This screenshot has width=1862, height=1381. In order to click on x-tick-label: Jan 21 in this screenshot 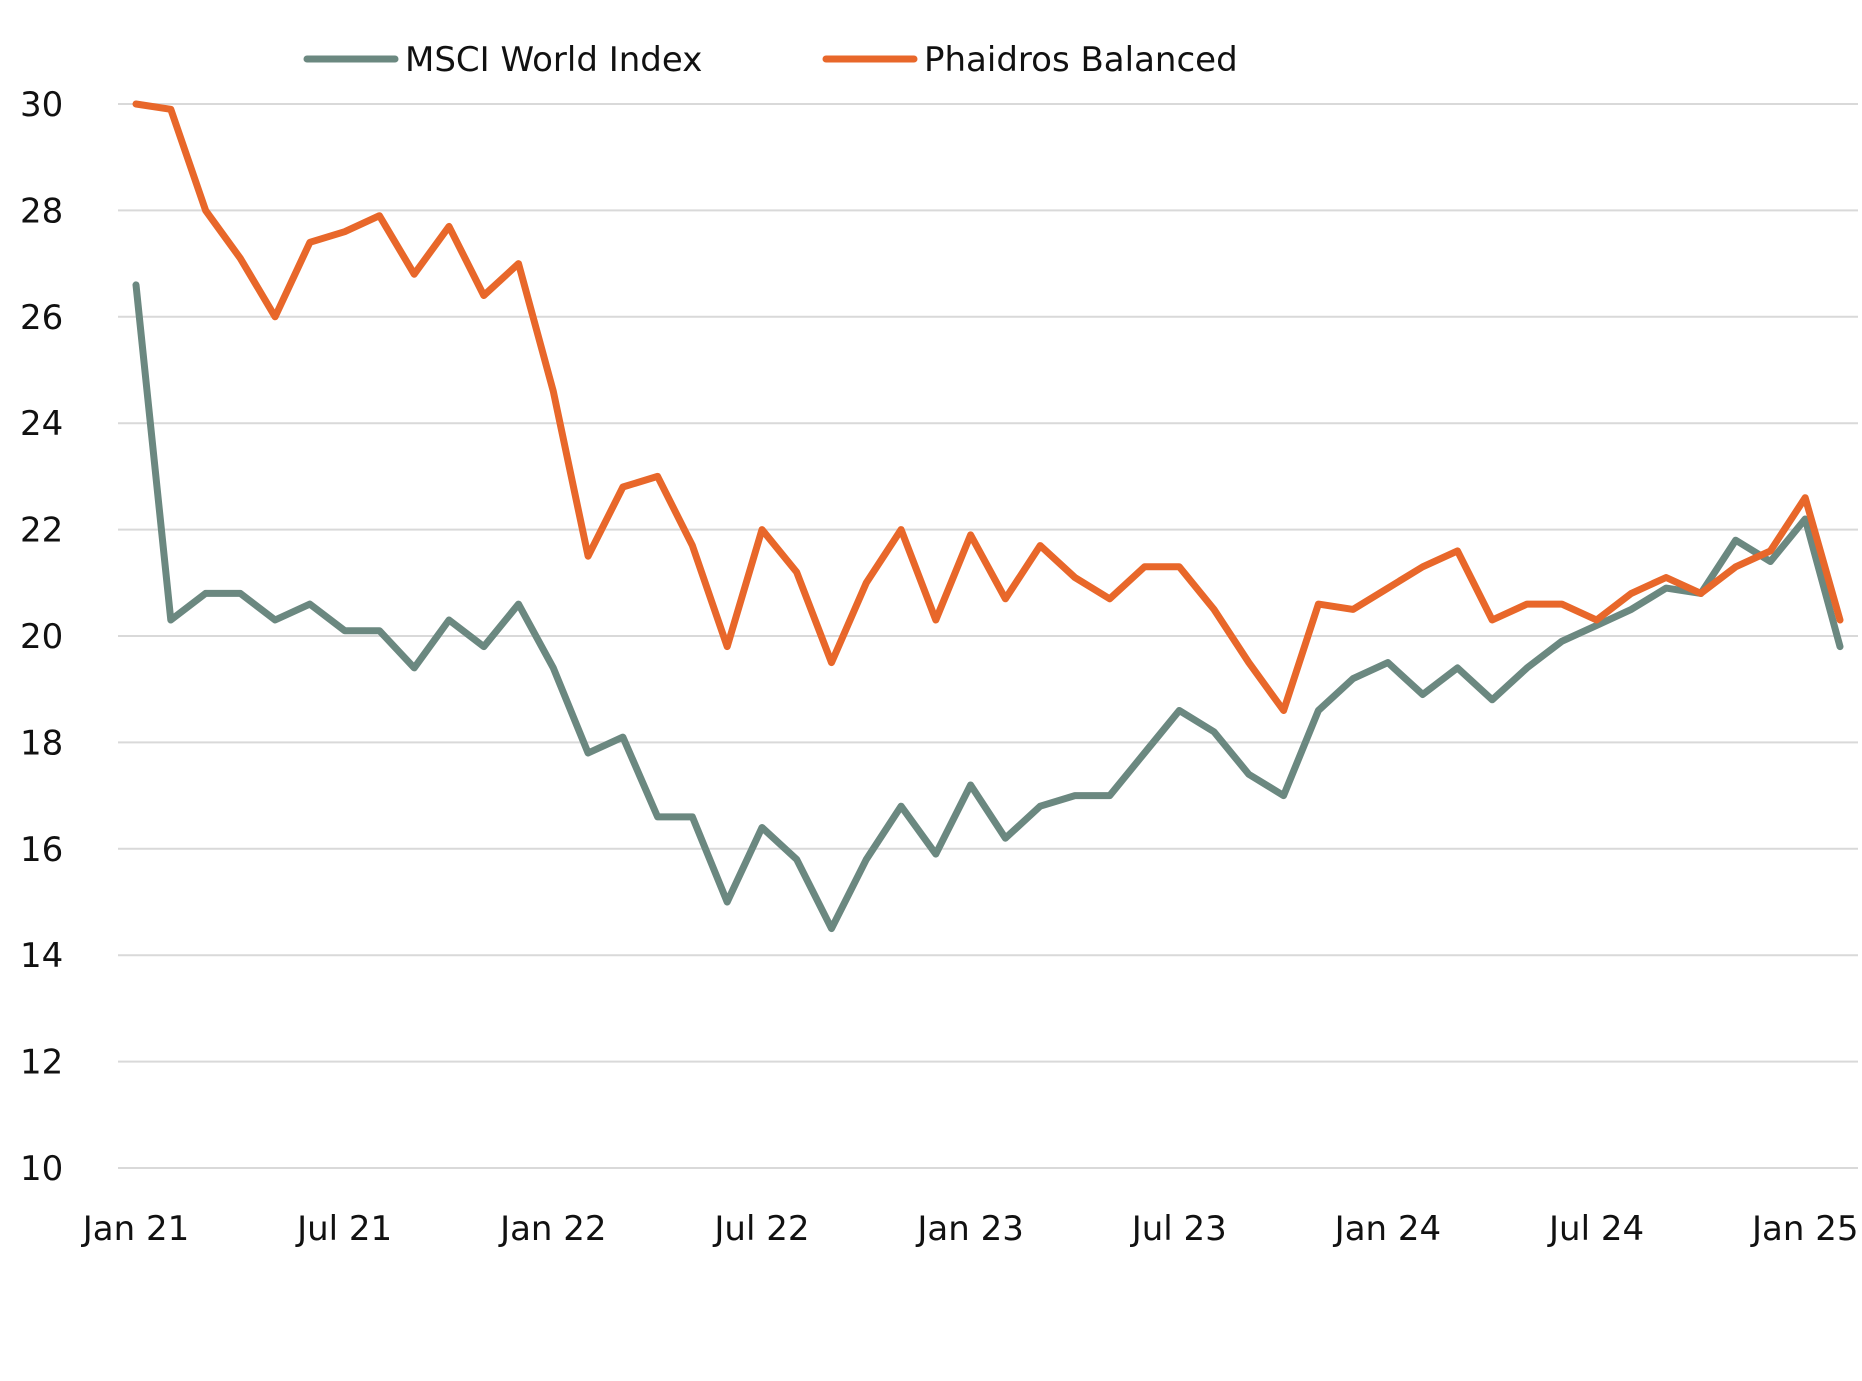, I will do `click(135, 1229)`.